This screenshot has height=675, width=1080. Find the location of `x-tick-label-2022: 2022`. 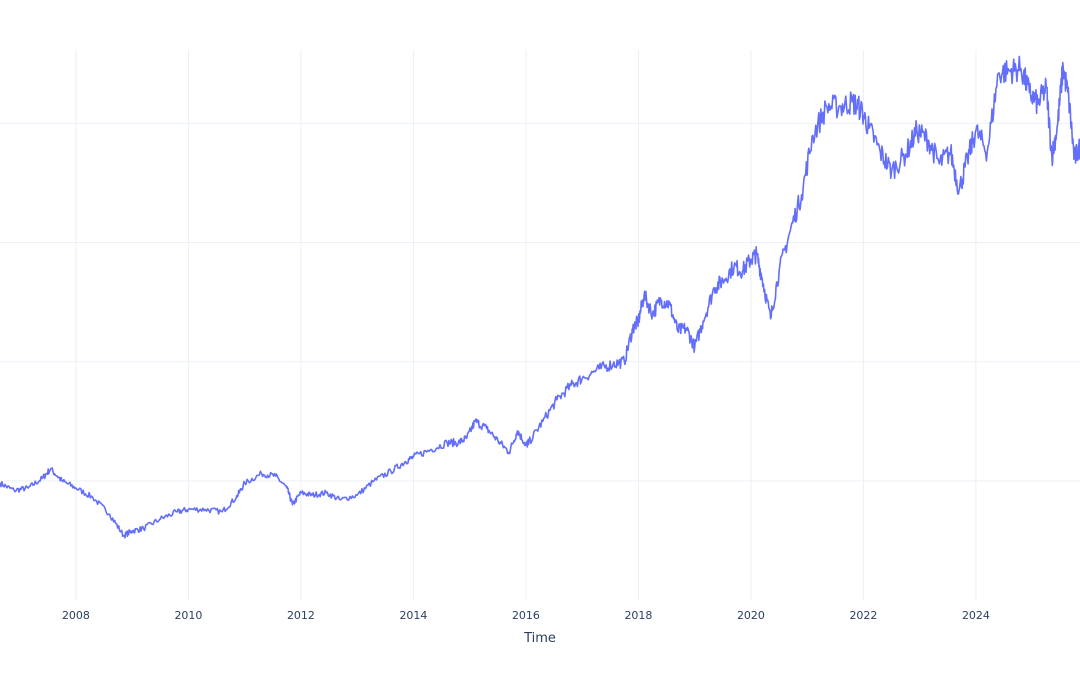

x-tick-label-2022: 2022 is located at coordinates (863, 615).